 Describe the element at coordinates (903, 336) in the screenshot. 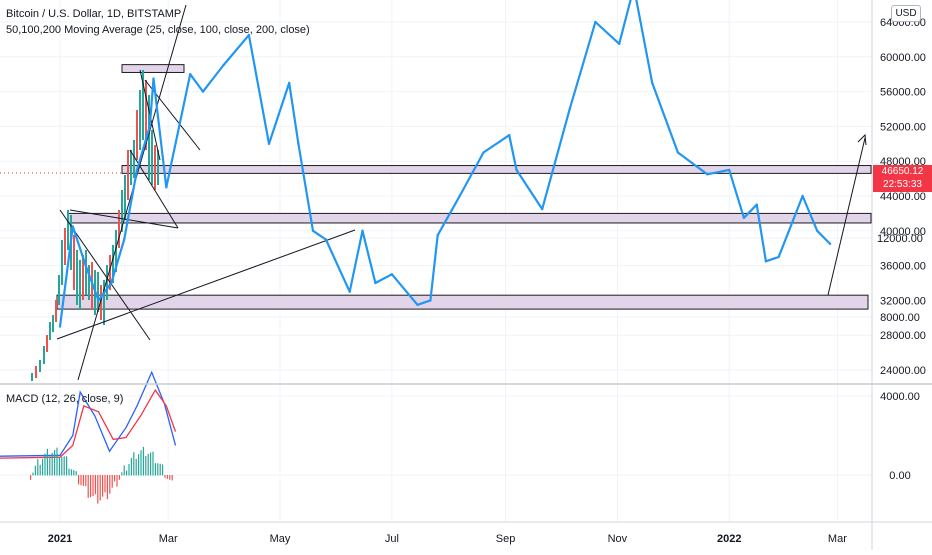

I see `y-tick-label: 28000.00` at that location.